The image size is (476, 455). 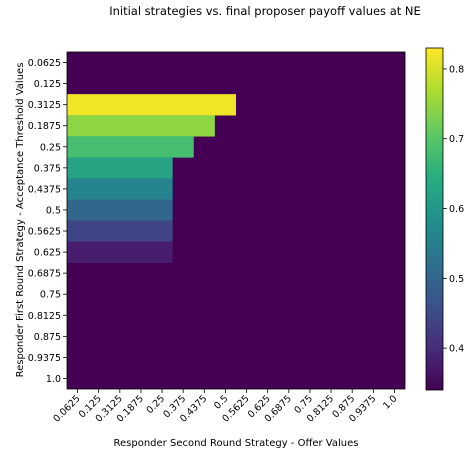 What do you see at coordinates (47, 168) in the screenshot?
I see `y-tick-label: 0.375` at bounding box center [47, 168].